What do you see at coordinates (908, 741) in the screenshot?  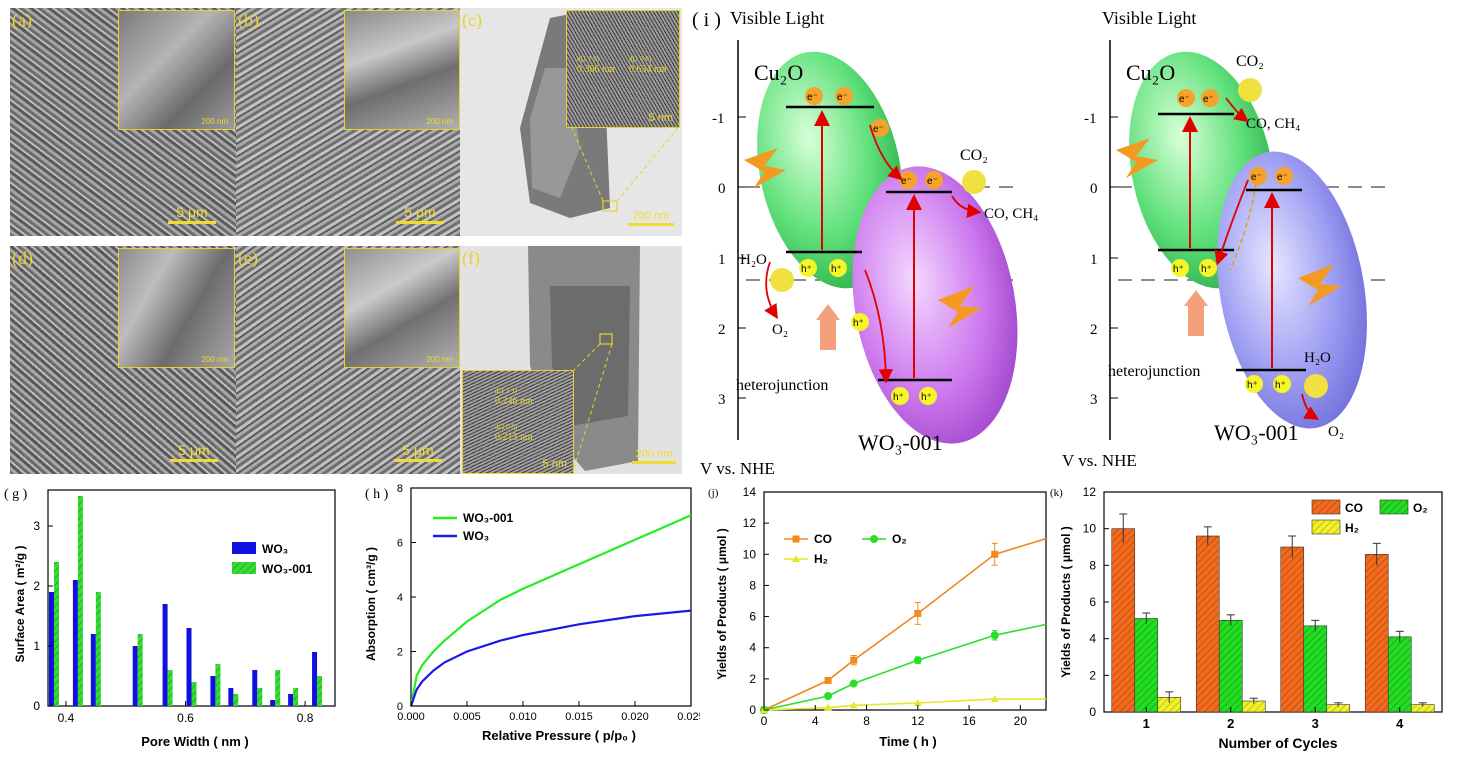 I see `chart-j-x-axis-label: Time ( h )` at bounding box center [908, 741].